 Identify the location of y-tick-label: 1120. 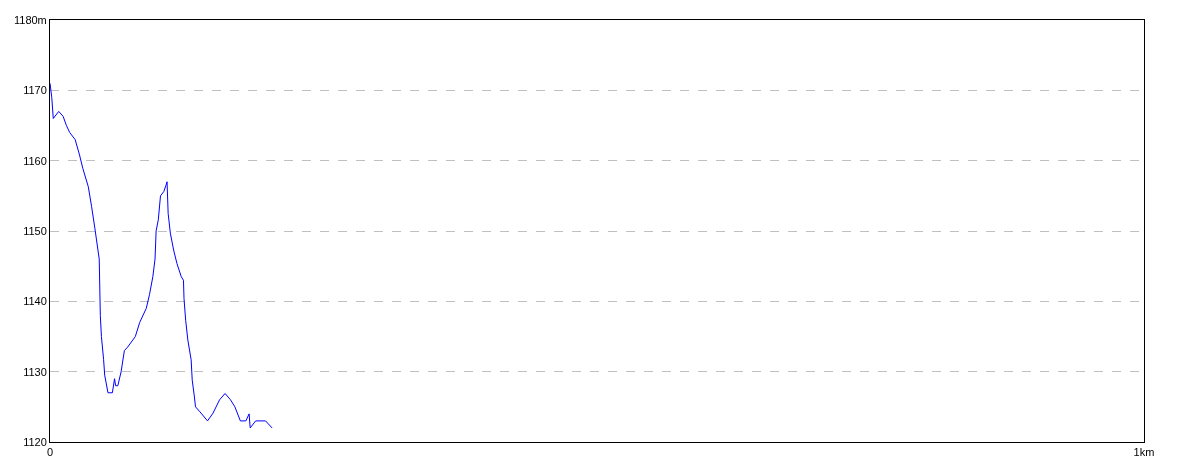
(35, 441).